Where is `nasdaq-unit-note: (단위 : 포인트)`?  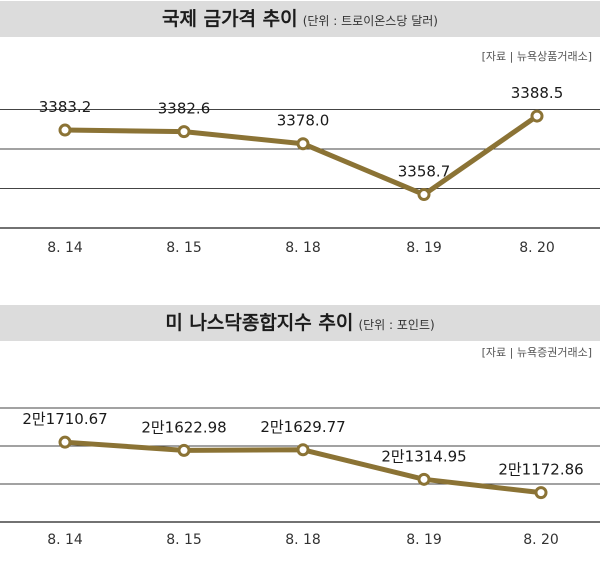 nasdaq-unit-note: (단위 : 포인트) is located at coordinates (396, 325).